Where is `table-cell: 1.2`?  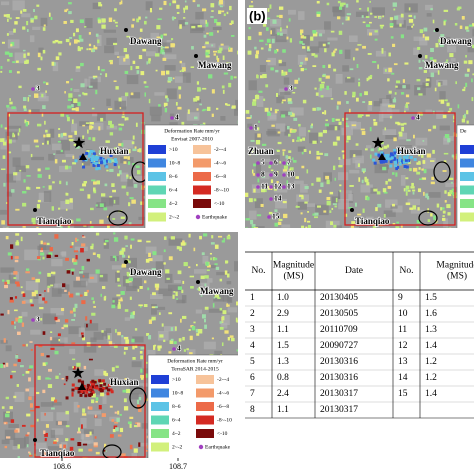 table-cell: 1.2 is located at coordinates (431, 362).